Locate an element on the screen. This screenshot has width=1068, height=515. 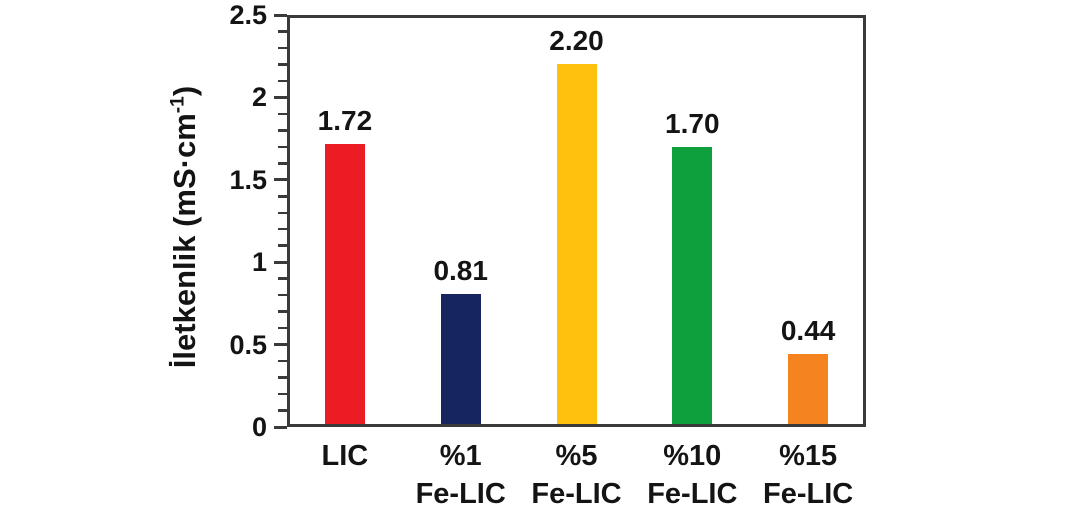
bar-5-Fe-LIC is located at coordinates (576, 245).